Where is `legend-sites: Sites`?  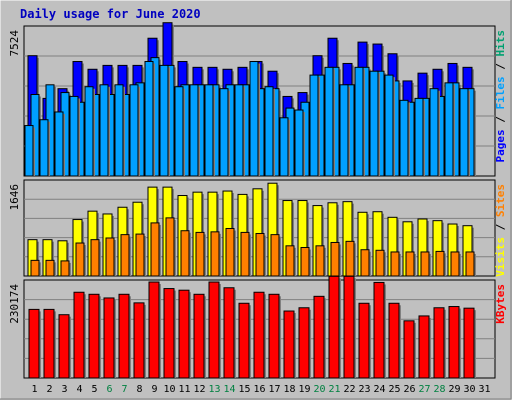
legend-sites: Sites is located at coordinates (500, 200).